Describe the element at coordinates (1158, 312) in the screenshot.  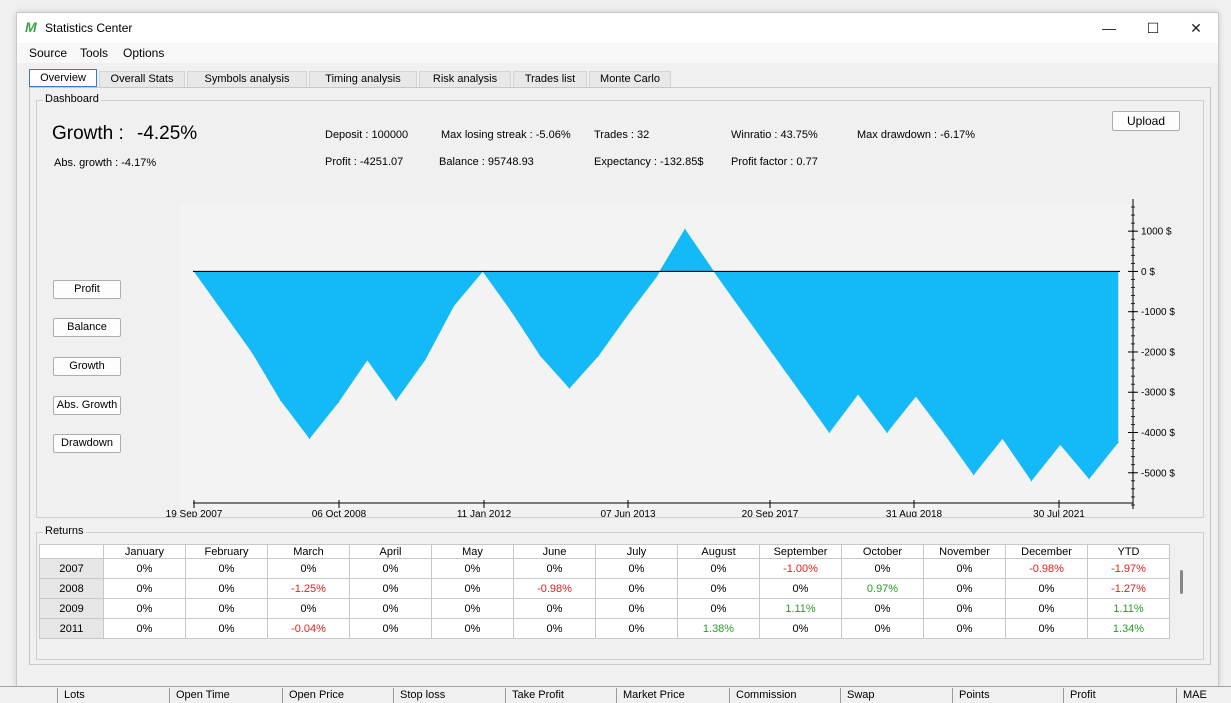
I see `y-tick-label: -1000 $` at that location.